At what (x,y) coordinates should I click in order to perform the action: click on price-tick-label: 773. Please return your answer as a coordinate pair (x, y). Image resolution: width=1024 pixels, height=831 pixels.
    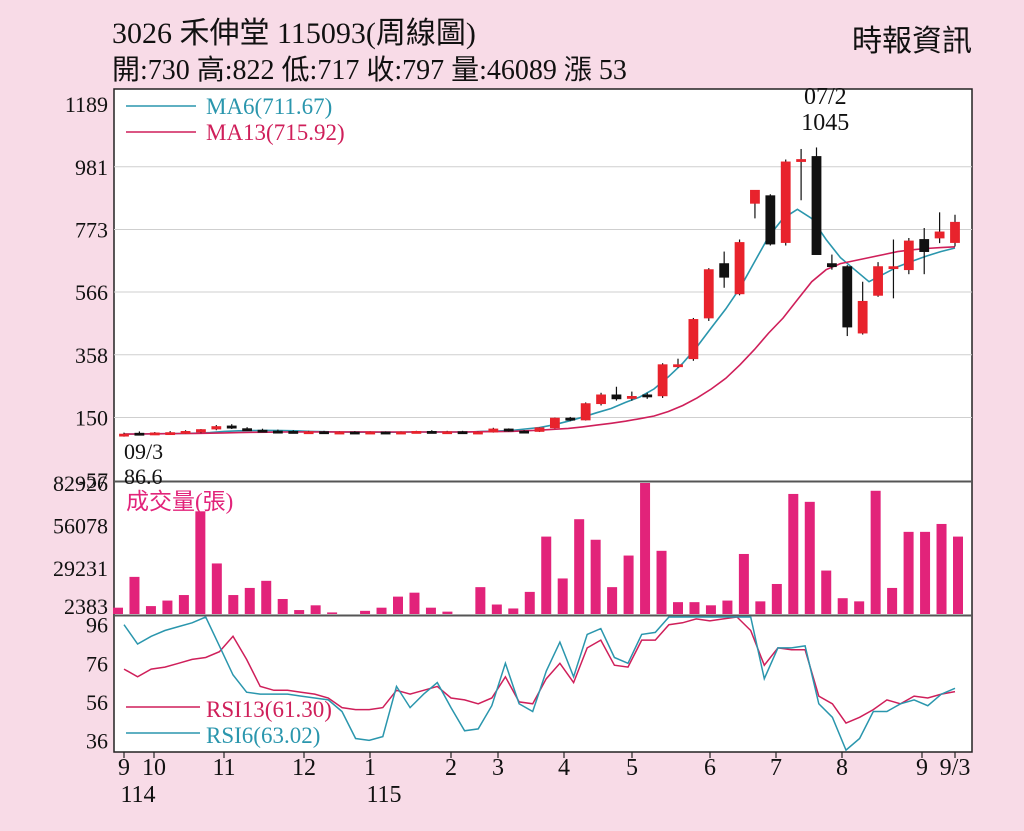
    Looking at the image, I should click on (91, 230).